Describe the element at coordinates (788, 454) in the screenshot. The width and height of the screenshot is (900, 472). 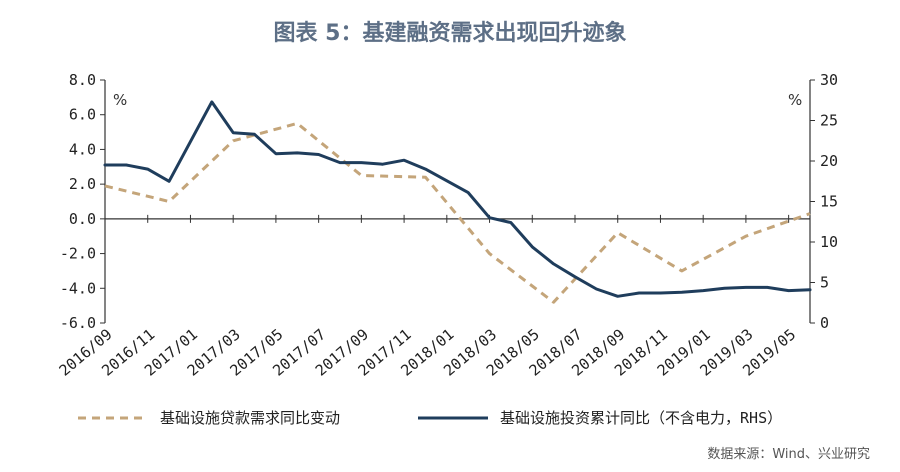
I see `data-source-note: 数据来源：Wind、兴业研究` at that location.